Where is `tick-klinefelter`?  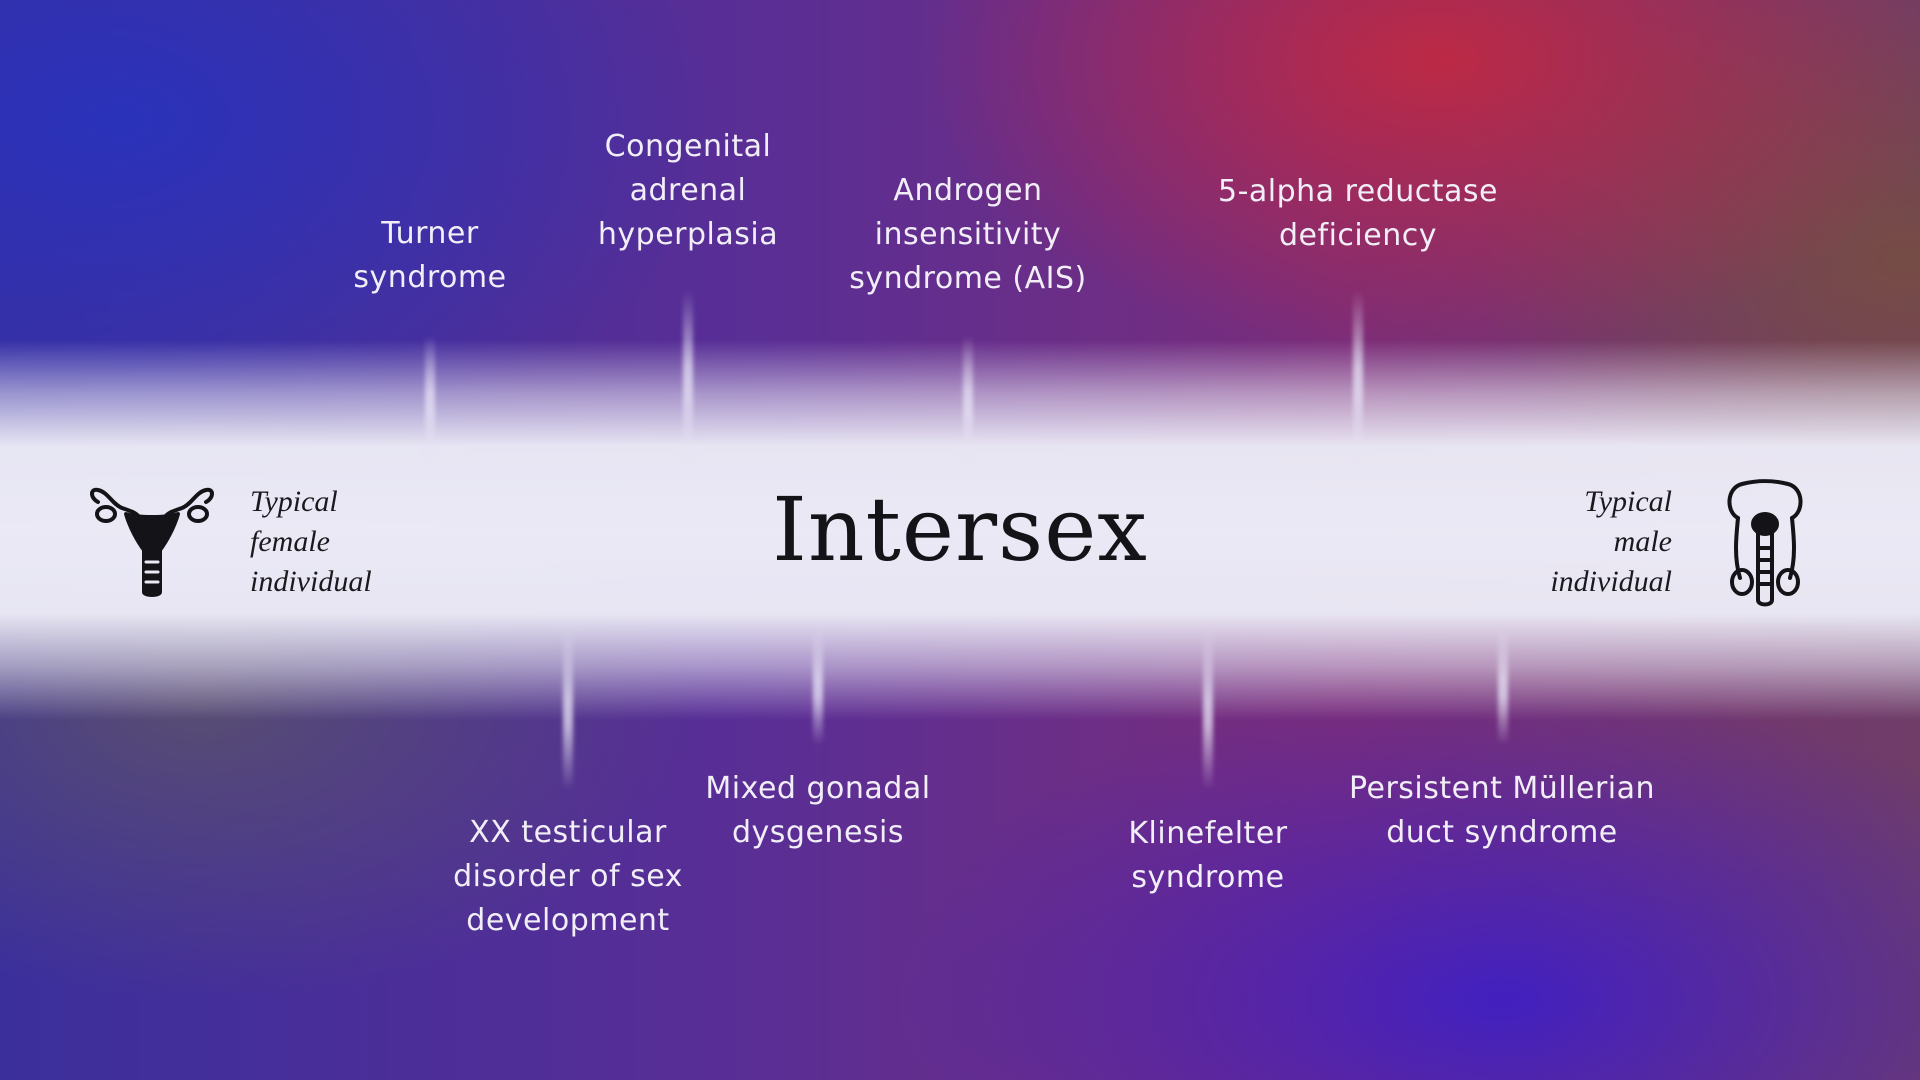 tick-klinefelter is located at coordinates (1208, 707).